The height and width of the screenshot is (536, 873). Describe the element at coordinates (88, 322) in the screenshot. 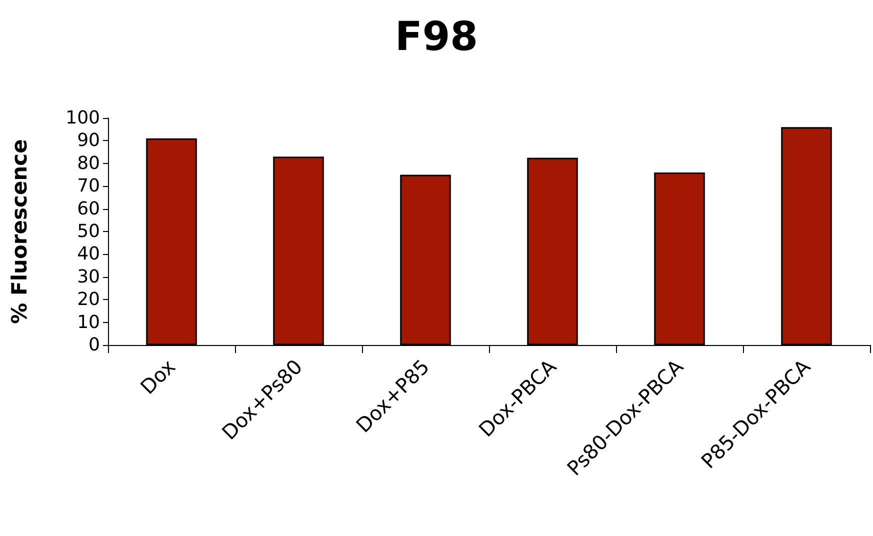

I see `y-tick-label: 10` at that location.